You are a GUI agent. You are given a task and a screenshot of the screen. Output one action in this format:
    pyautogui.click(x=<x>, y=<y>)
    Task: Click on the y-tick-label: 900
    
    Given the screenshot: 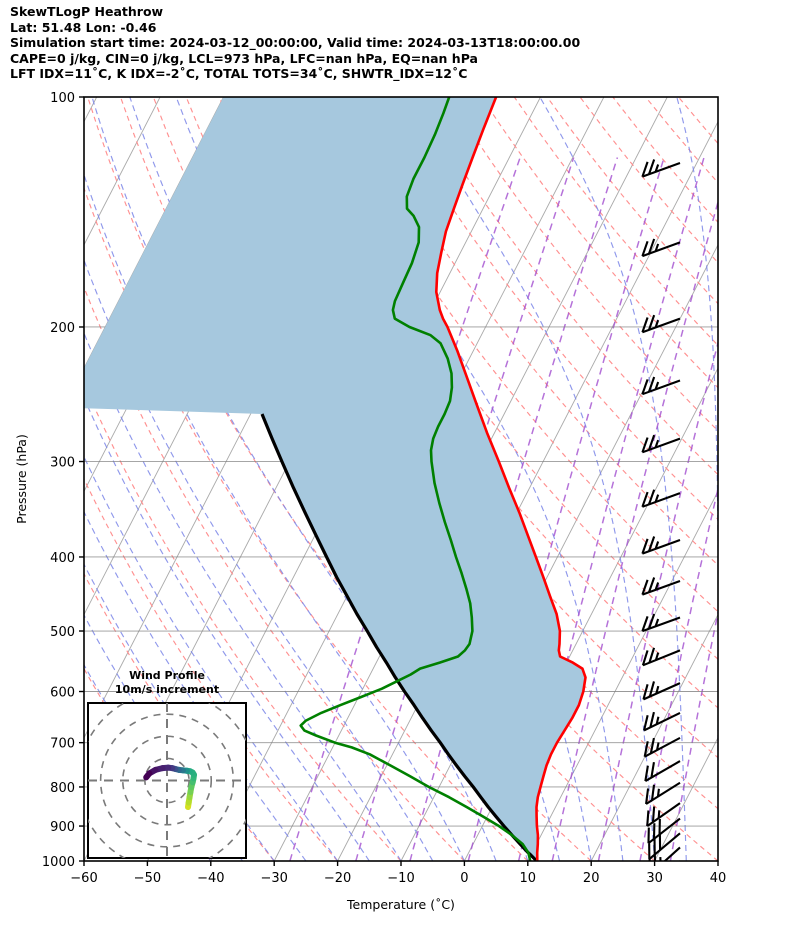 What is the action you would take?
    pyautogui.click(x=62, y=827)
    